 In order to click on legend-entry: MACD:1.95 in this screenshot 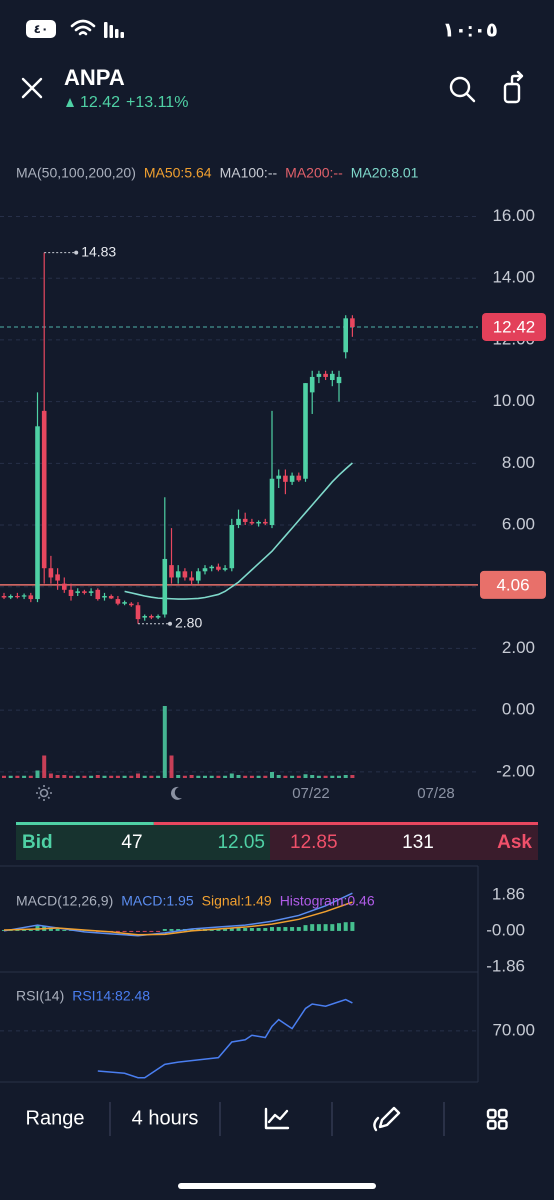, I will do `click(157, 901)`.